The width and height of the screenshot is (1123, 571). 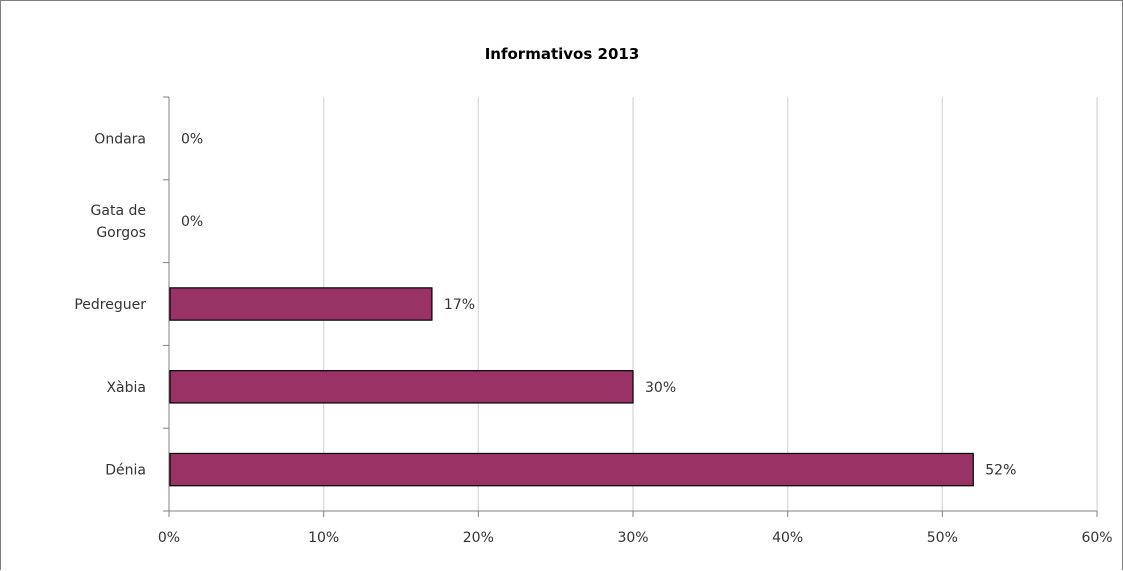 What do you see at coordinates (660, 388) in the screenshot?
I see `data-label: 30%` at bounding box center [660, 388].